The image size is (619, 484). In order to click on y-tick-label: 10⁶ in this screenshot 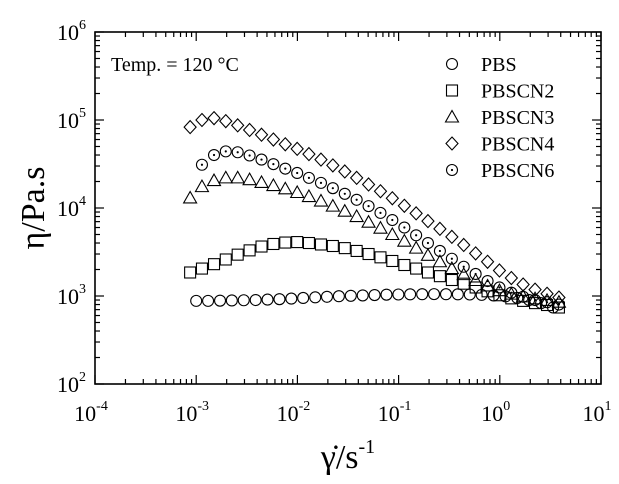, I will do `click(71, 31)`.